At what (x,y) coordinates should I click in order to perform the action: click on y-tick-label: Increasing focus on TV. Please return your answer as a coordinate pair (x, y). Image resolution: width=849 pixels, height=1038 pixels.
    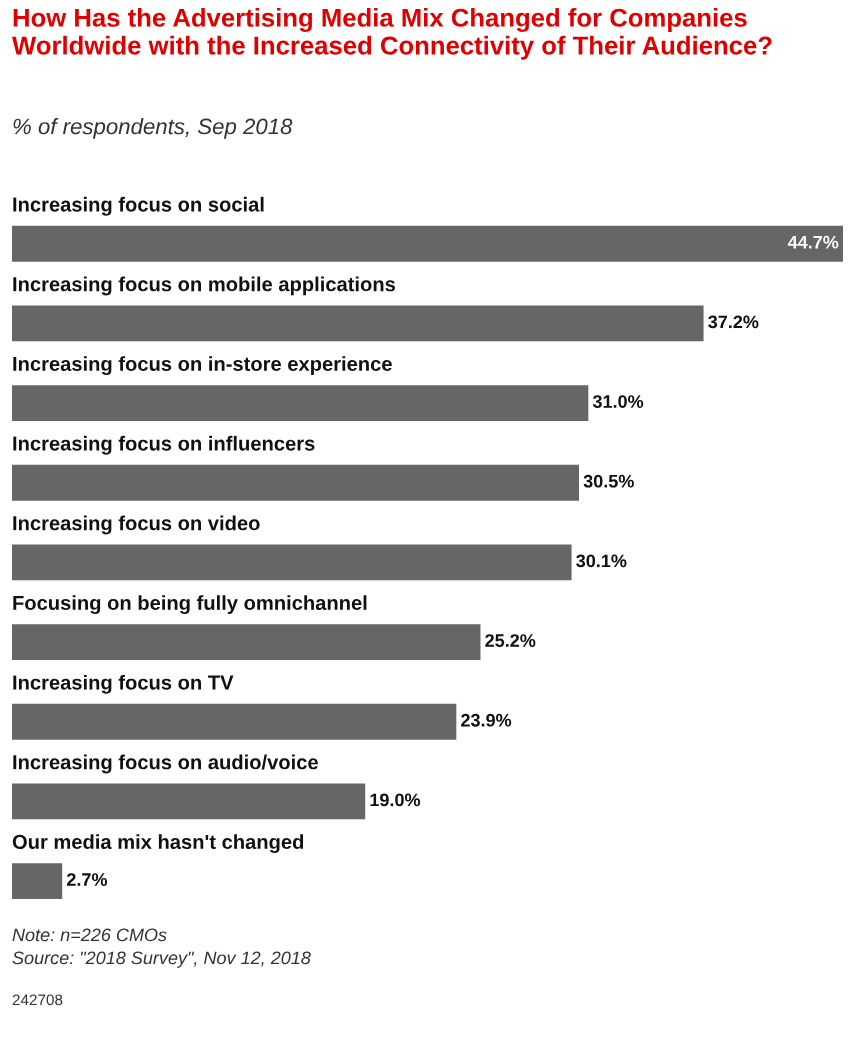
    Looking at the image, I should click on (123, 684).